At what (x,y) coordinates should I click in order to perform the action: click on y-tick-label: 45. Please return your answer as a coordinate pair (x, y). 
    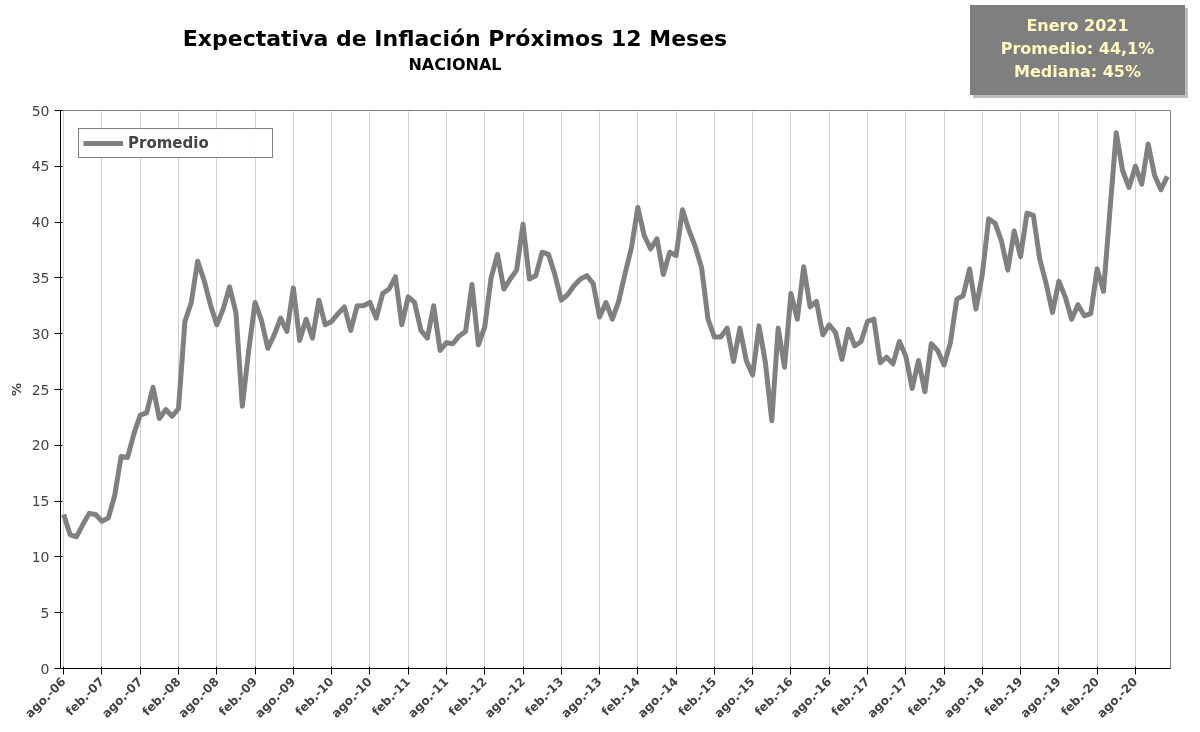
    Looking at the image, I should click on (40, 166).